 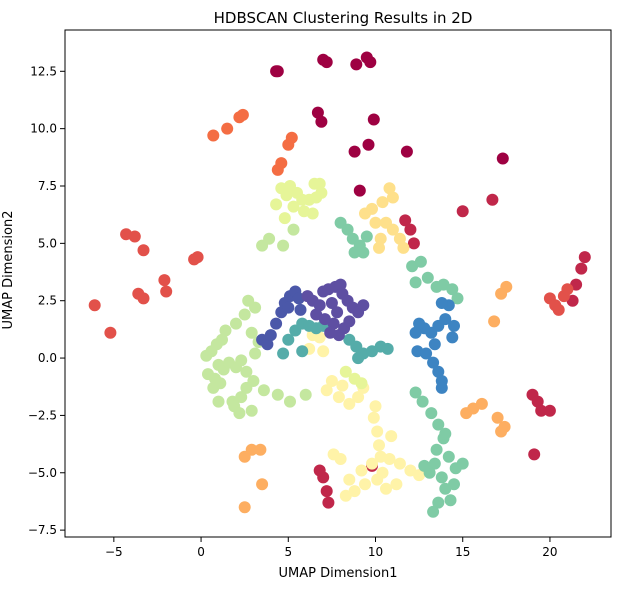 What do you see at coordinates (47, 358) in the screenshot?
I see `y-tick-label: 0.0` at bounding box center [47, 358].